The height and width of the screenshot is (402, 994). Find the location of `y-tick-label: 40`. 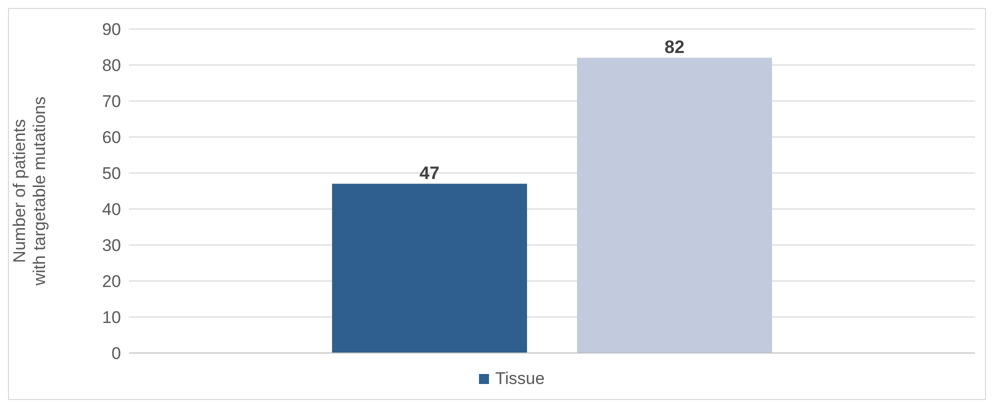

y-tick-label: 40 is located at coordinates (111, 210).